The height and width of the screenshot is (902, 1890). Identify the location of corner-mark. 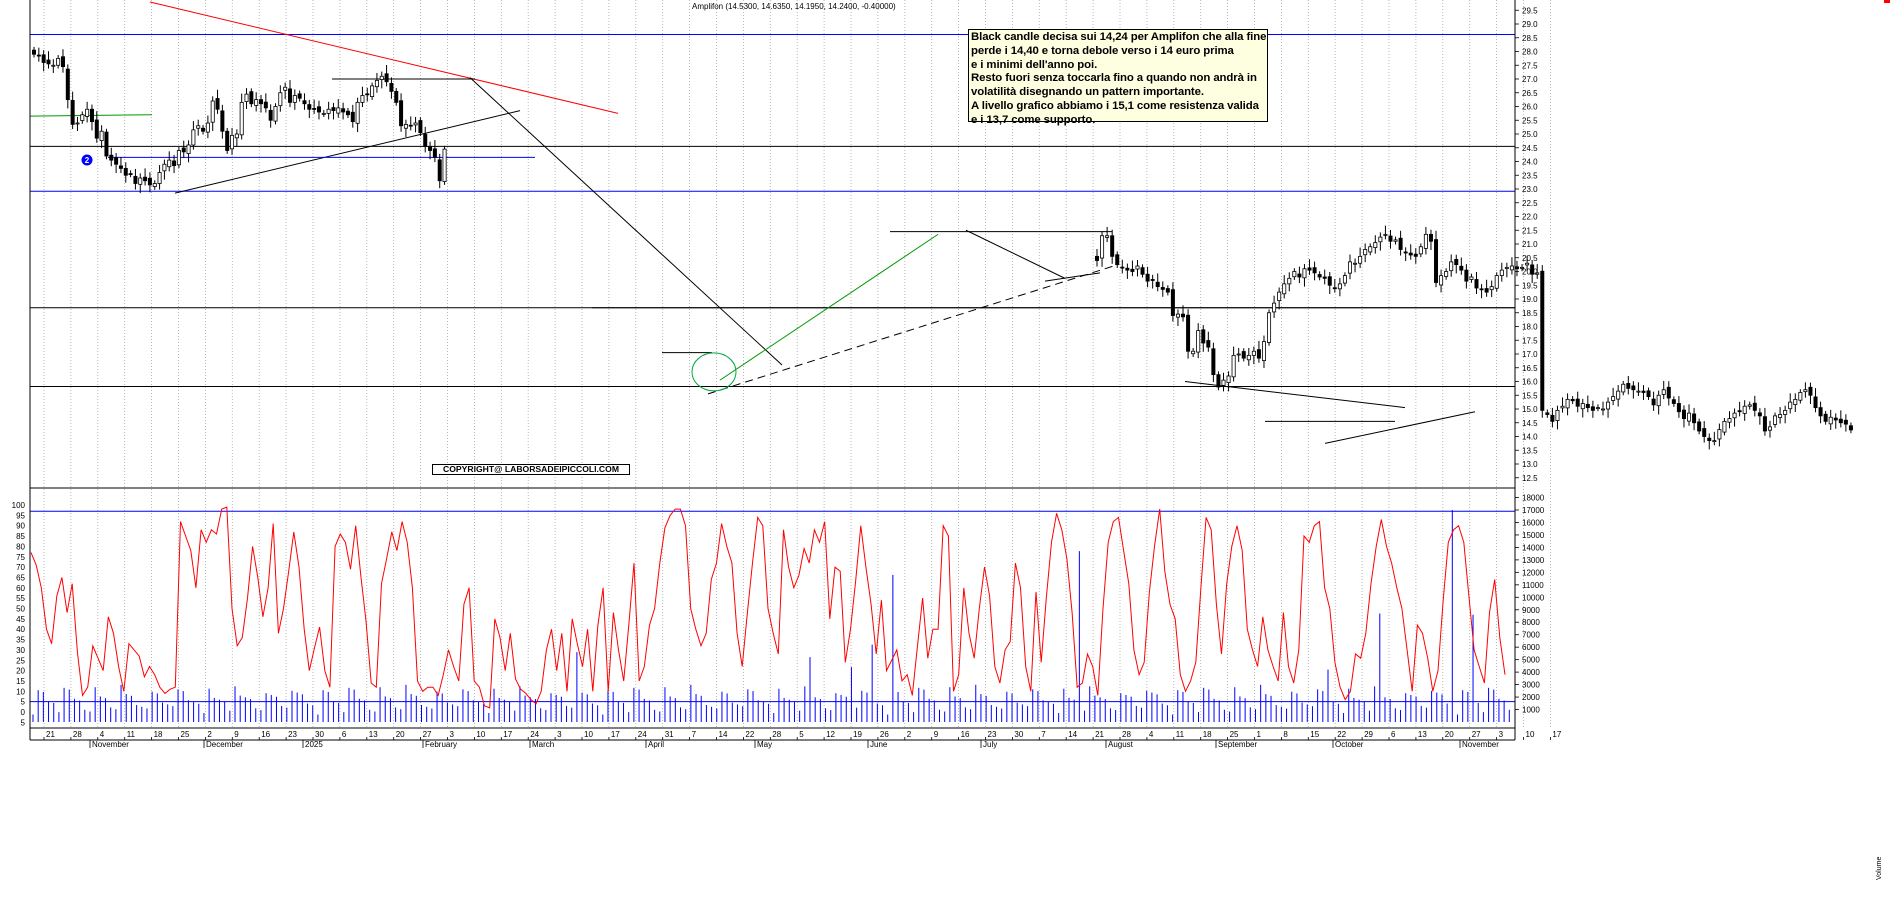
(1887, 1).